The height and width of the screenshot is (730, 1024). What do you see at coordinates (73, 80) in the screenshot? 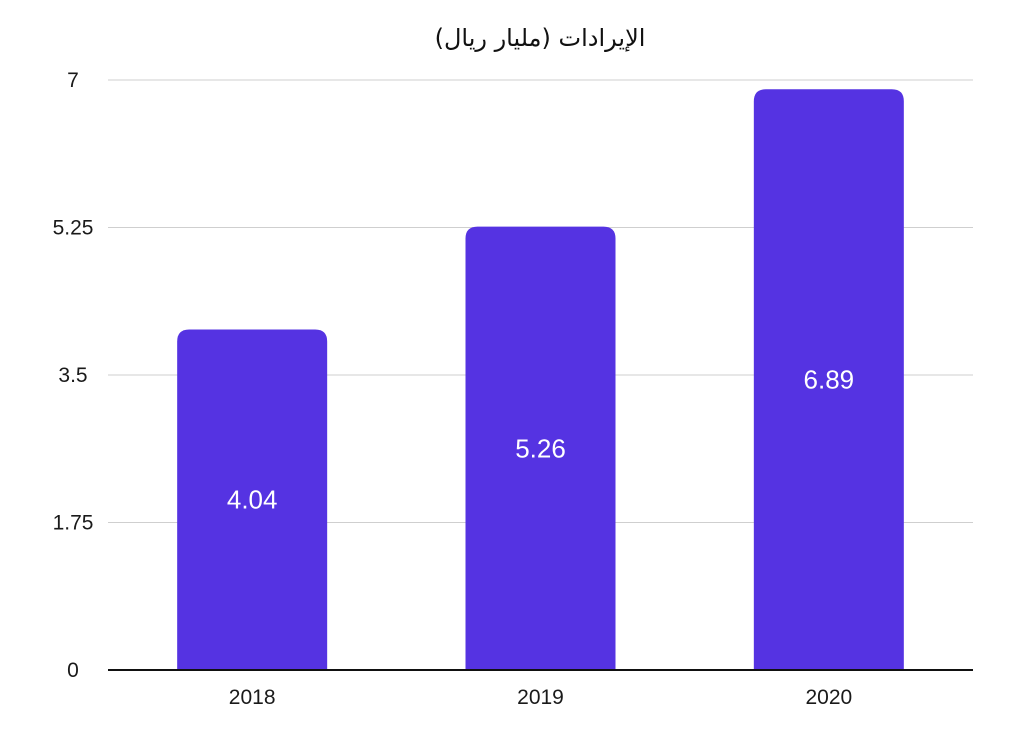
I see `y-tick-label: 7` at bounding box center [73, 80].